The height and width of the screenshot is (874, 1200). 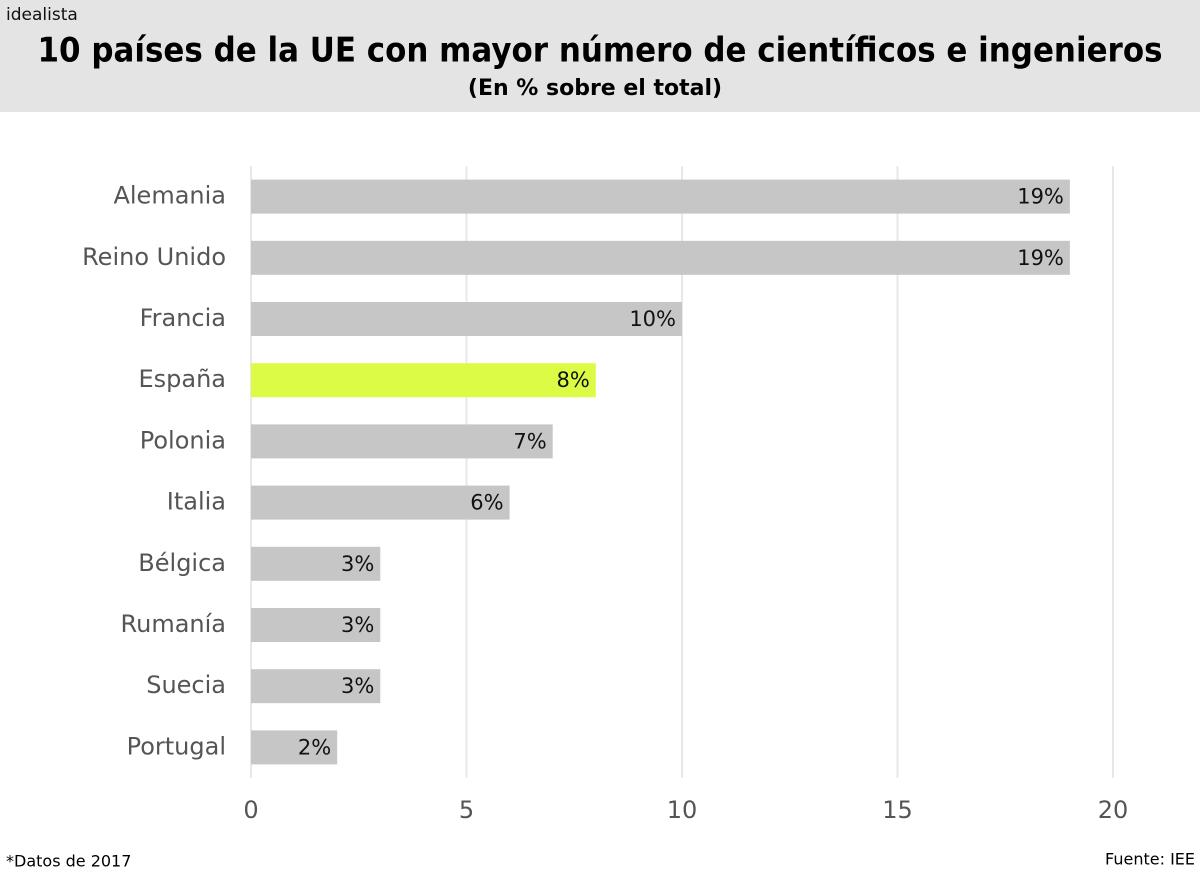 I want to click on y-tick-label: Portugal, so click(x=176, y=746).